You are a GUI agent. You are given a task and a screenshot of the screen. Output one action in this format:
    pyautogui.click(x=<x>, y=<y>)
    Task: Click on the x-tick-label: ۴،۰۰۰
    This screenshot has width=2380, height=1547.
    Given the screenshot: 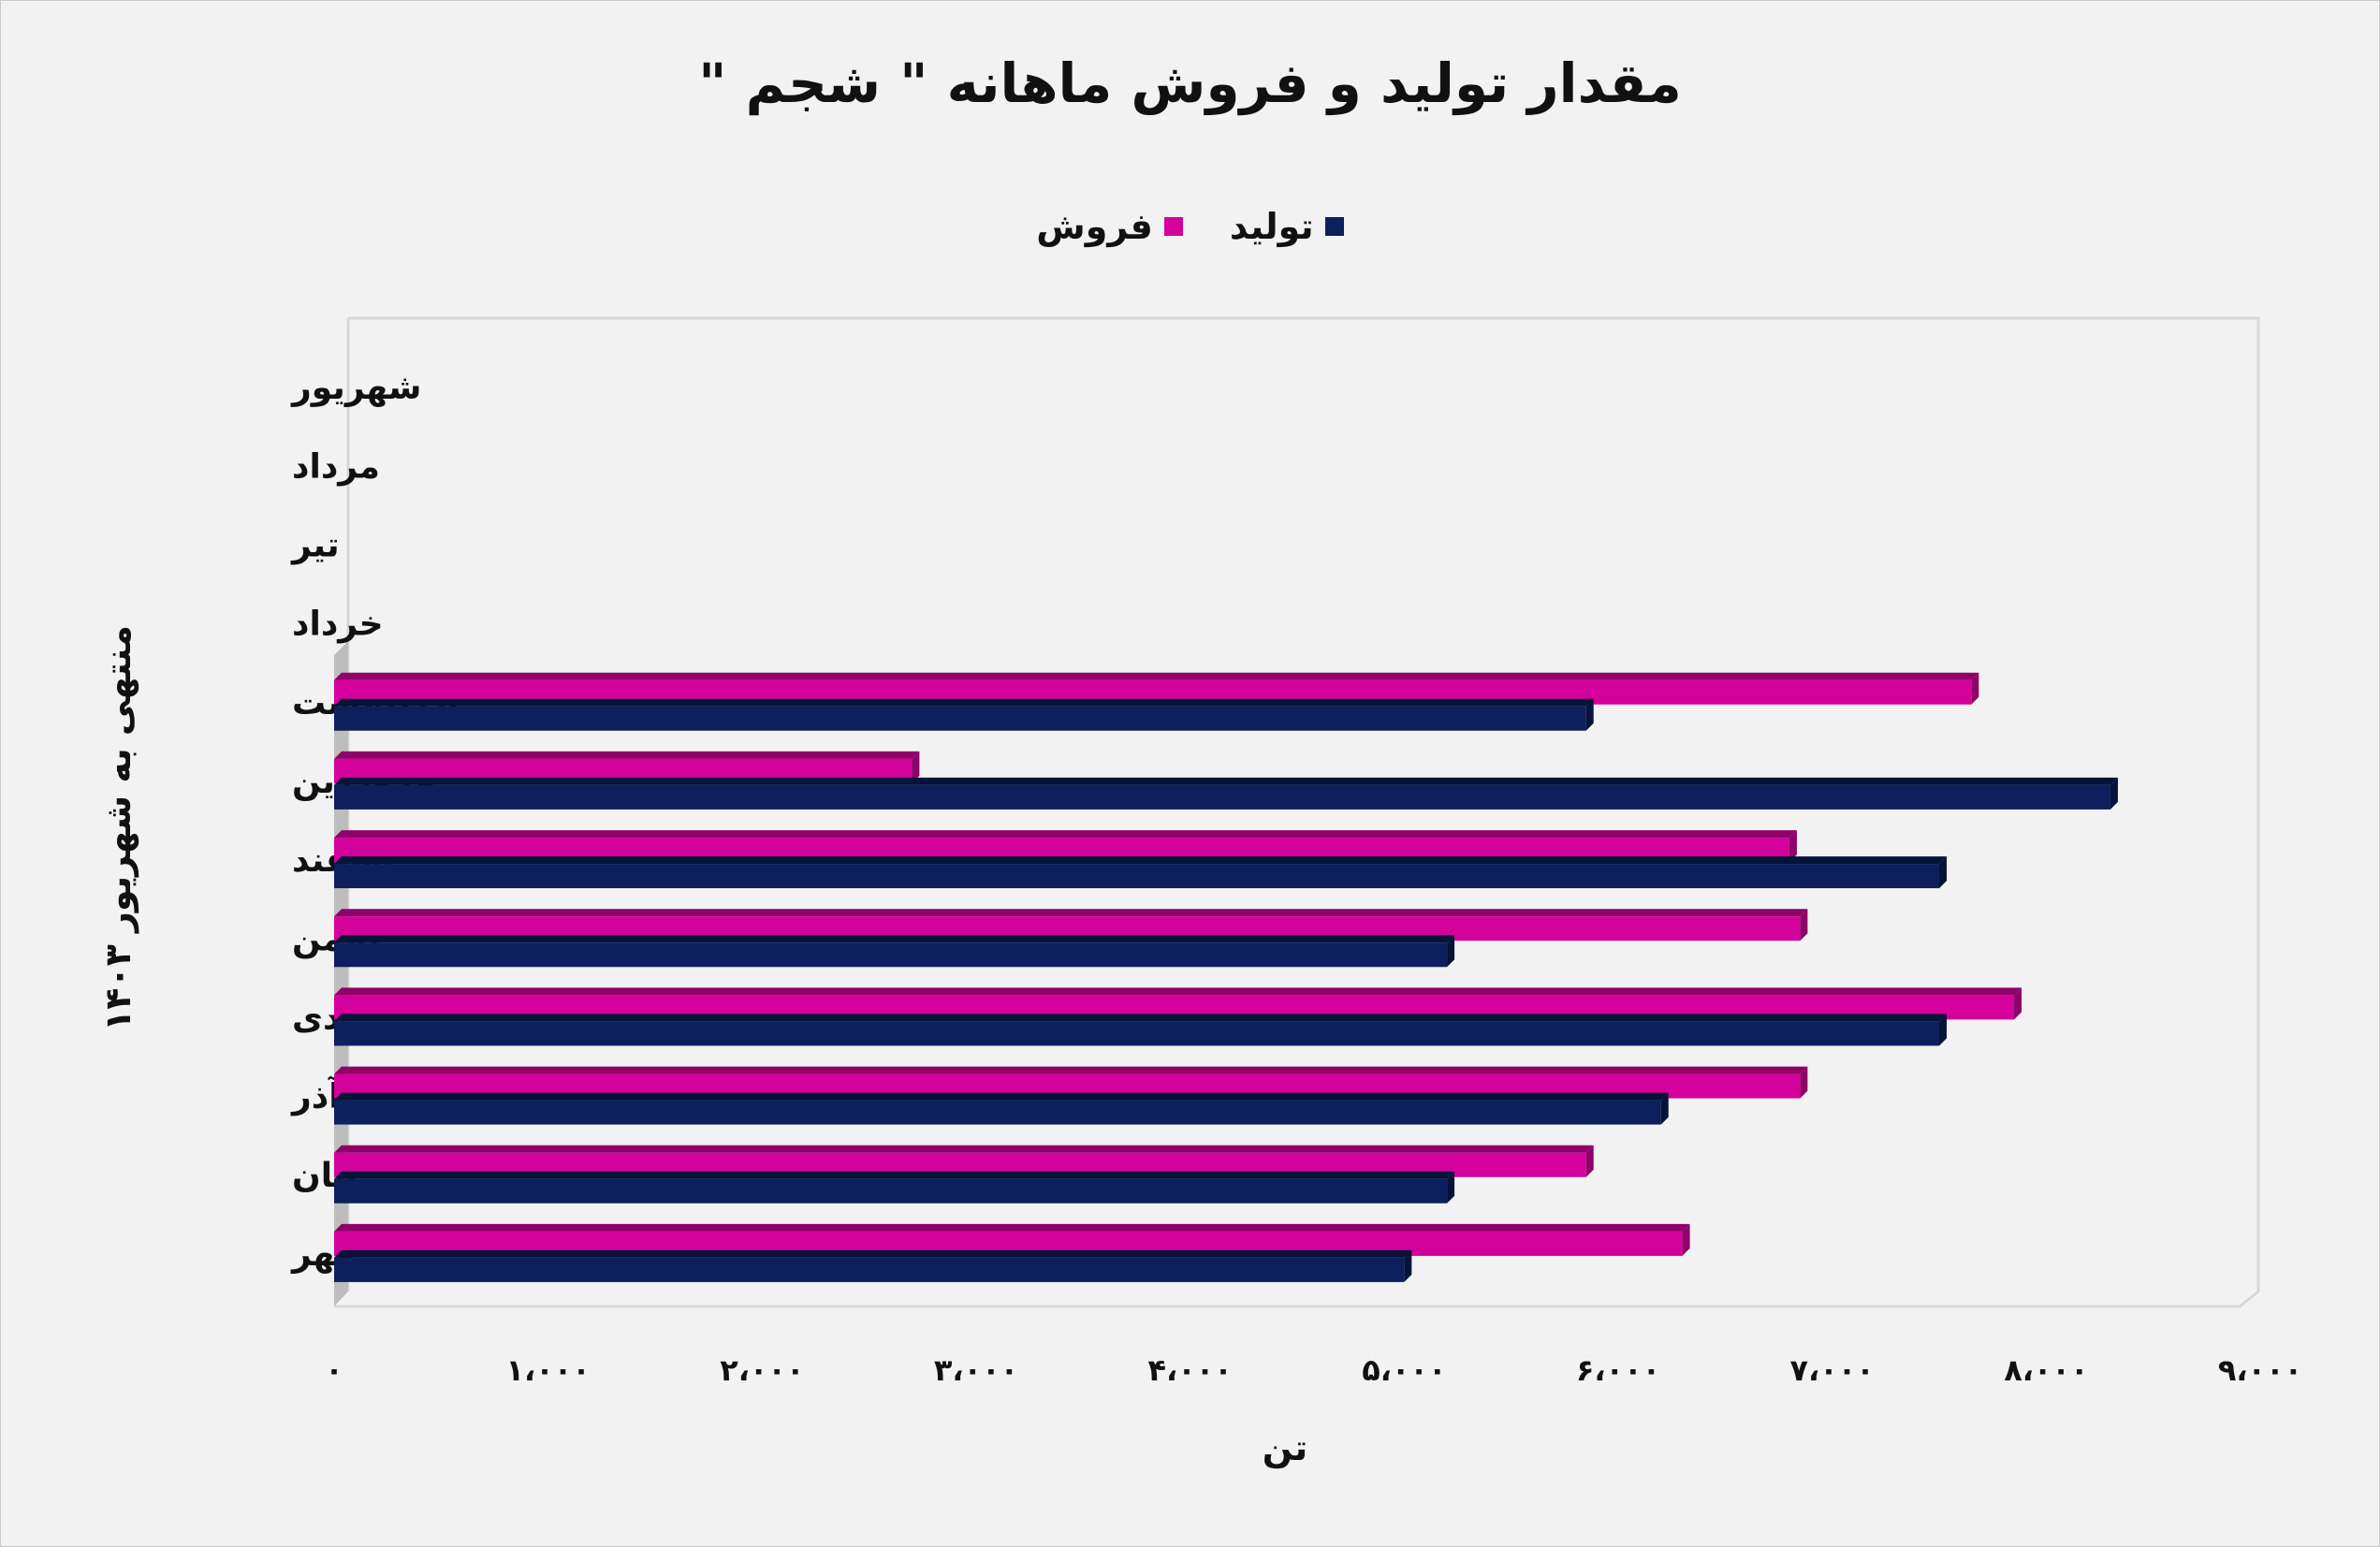 What is the action you would take?
    pyautogui.click(x=1190, y=1370)
    